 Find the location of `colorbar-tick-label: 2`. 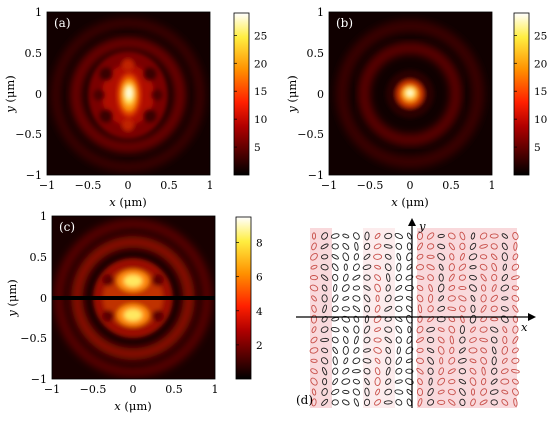

colorbar-tick-label: 2 is located at coordinates (259, 346).